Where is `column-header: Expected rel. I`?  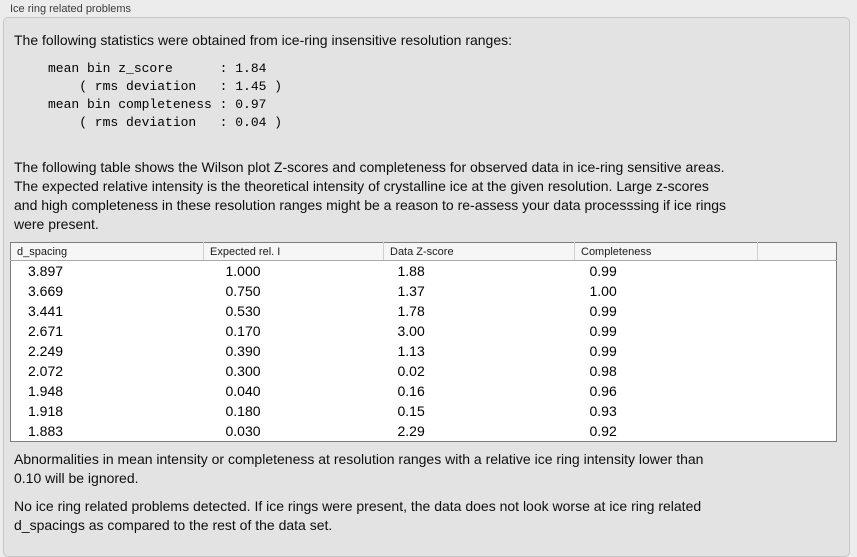 column-header: Expected rel. I is located at coordinates (293, 251).